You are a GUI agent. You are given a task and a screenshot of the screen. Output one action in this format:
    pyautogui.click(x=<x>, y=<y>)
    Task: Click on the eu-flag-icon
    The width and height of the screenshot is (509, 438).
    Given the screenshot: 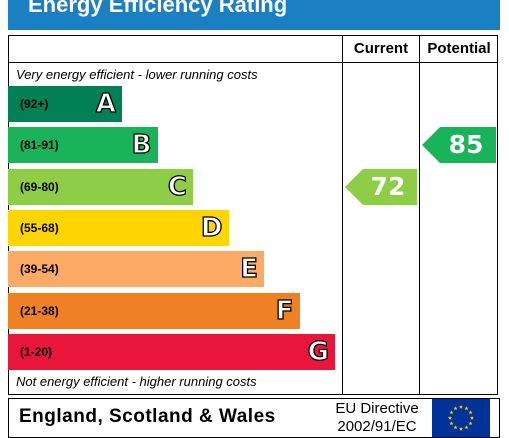 What is the action you would take?
    pyautogui.click(x=461, y=418)
    